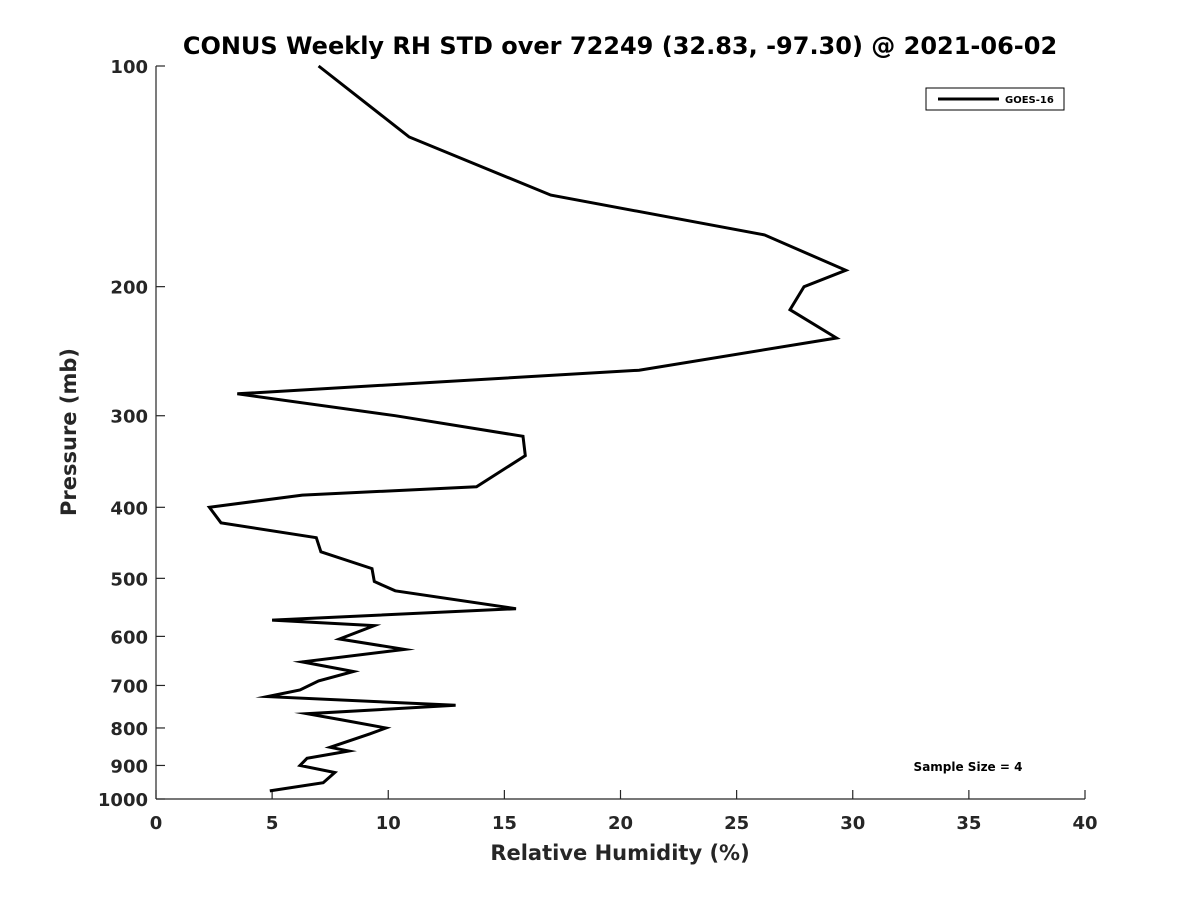 This screenshot has height=900, width=1200. Describe the element at coordinates (129, 729) in the screenshot. I see `y-tick-label: 800` at that location.